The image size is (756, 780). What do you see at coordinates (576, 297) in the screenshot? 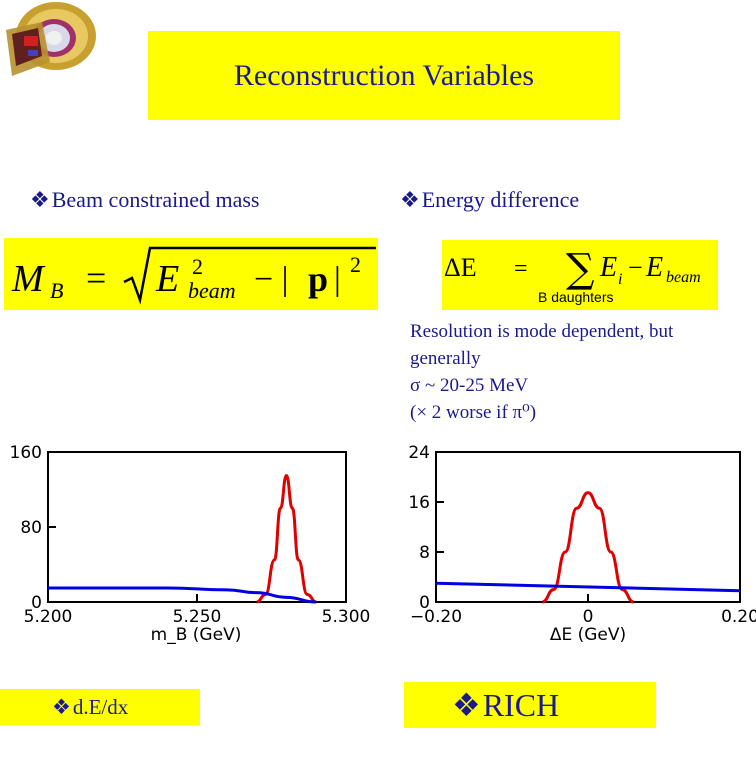
I see `formula-symbol: B daughters` at bounding box center [576, 297].